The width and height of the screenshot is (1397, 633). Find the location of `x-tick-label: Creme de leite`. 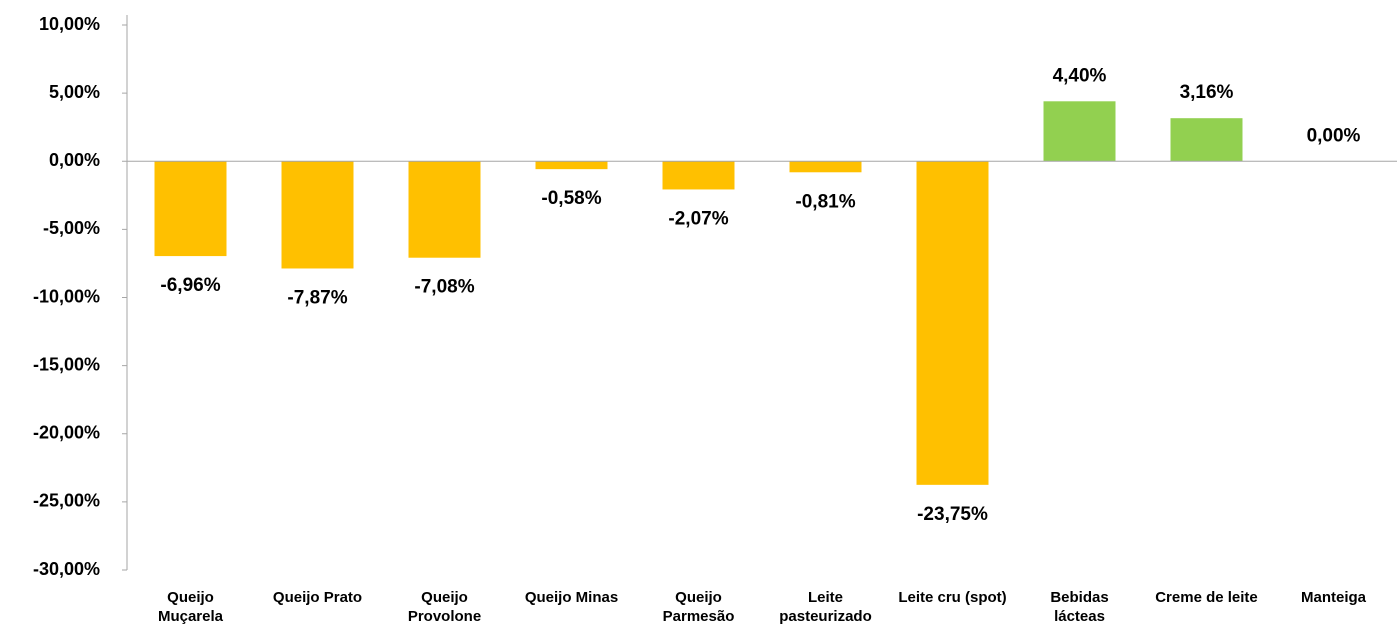

x-tick-label: Creme de leite is located at coordinates (1206, 597).